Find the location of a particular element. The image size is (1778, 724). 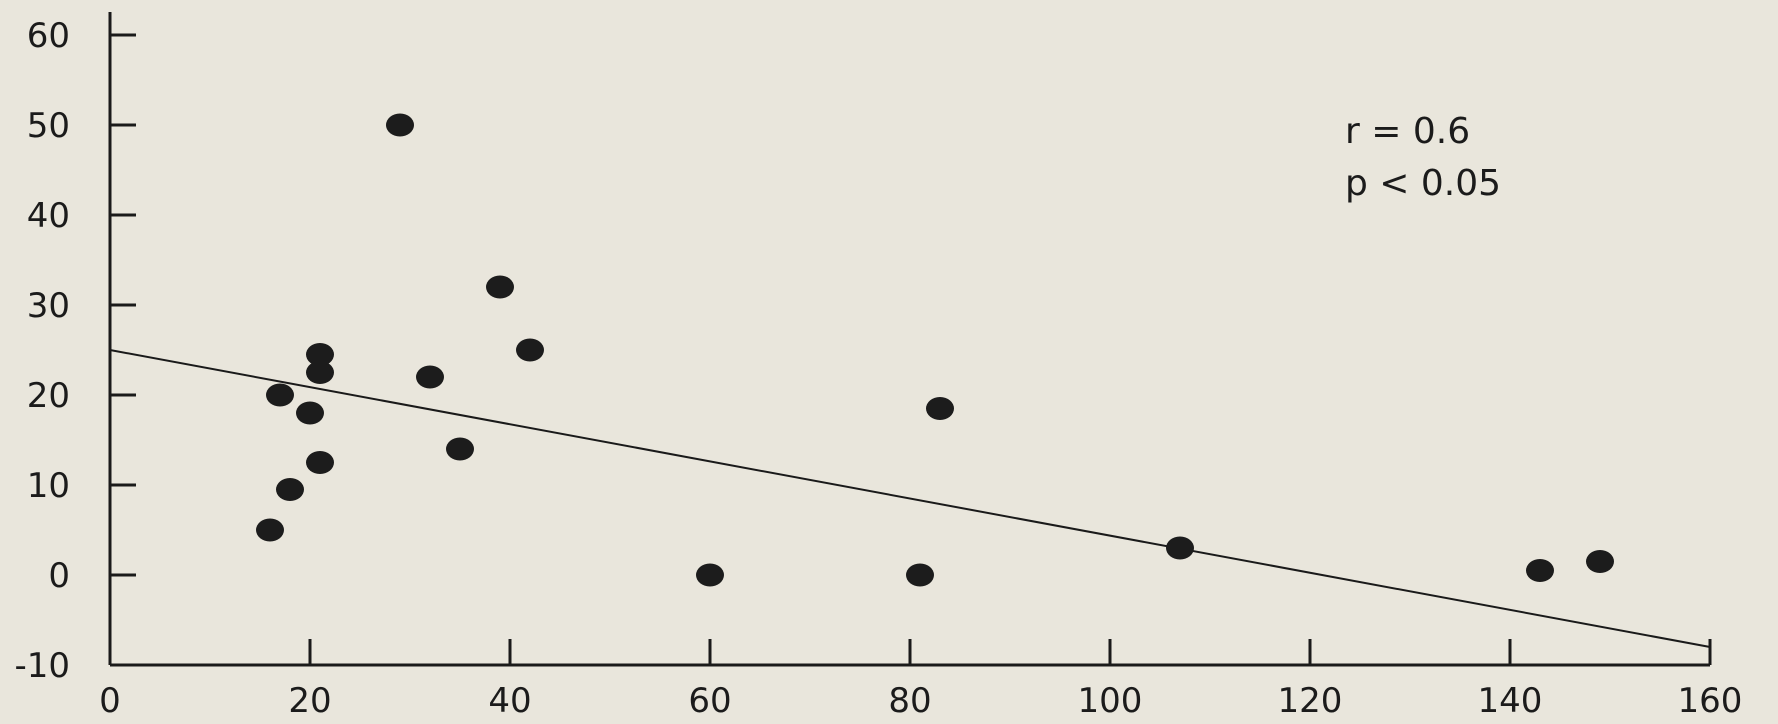

y-tick-label: 50 is located at coordinates (48, 126).